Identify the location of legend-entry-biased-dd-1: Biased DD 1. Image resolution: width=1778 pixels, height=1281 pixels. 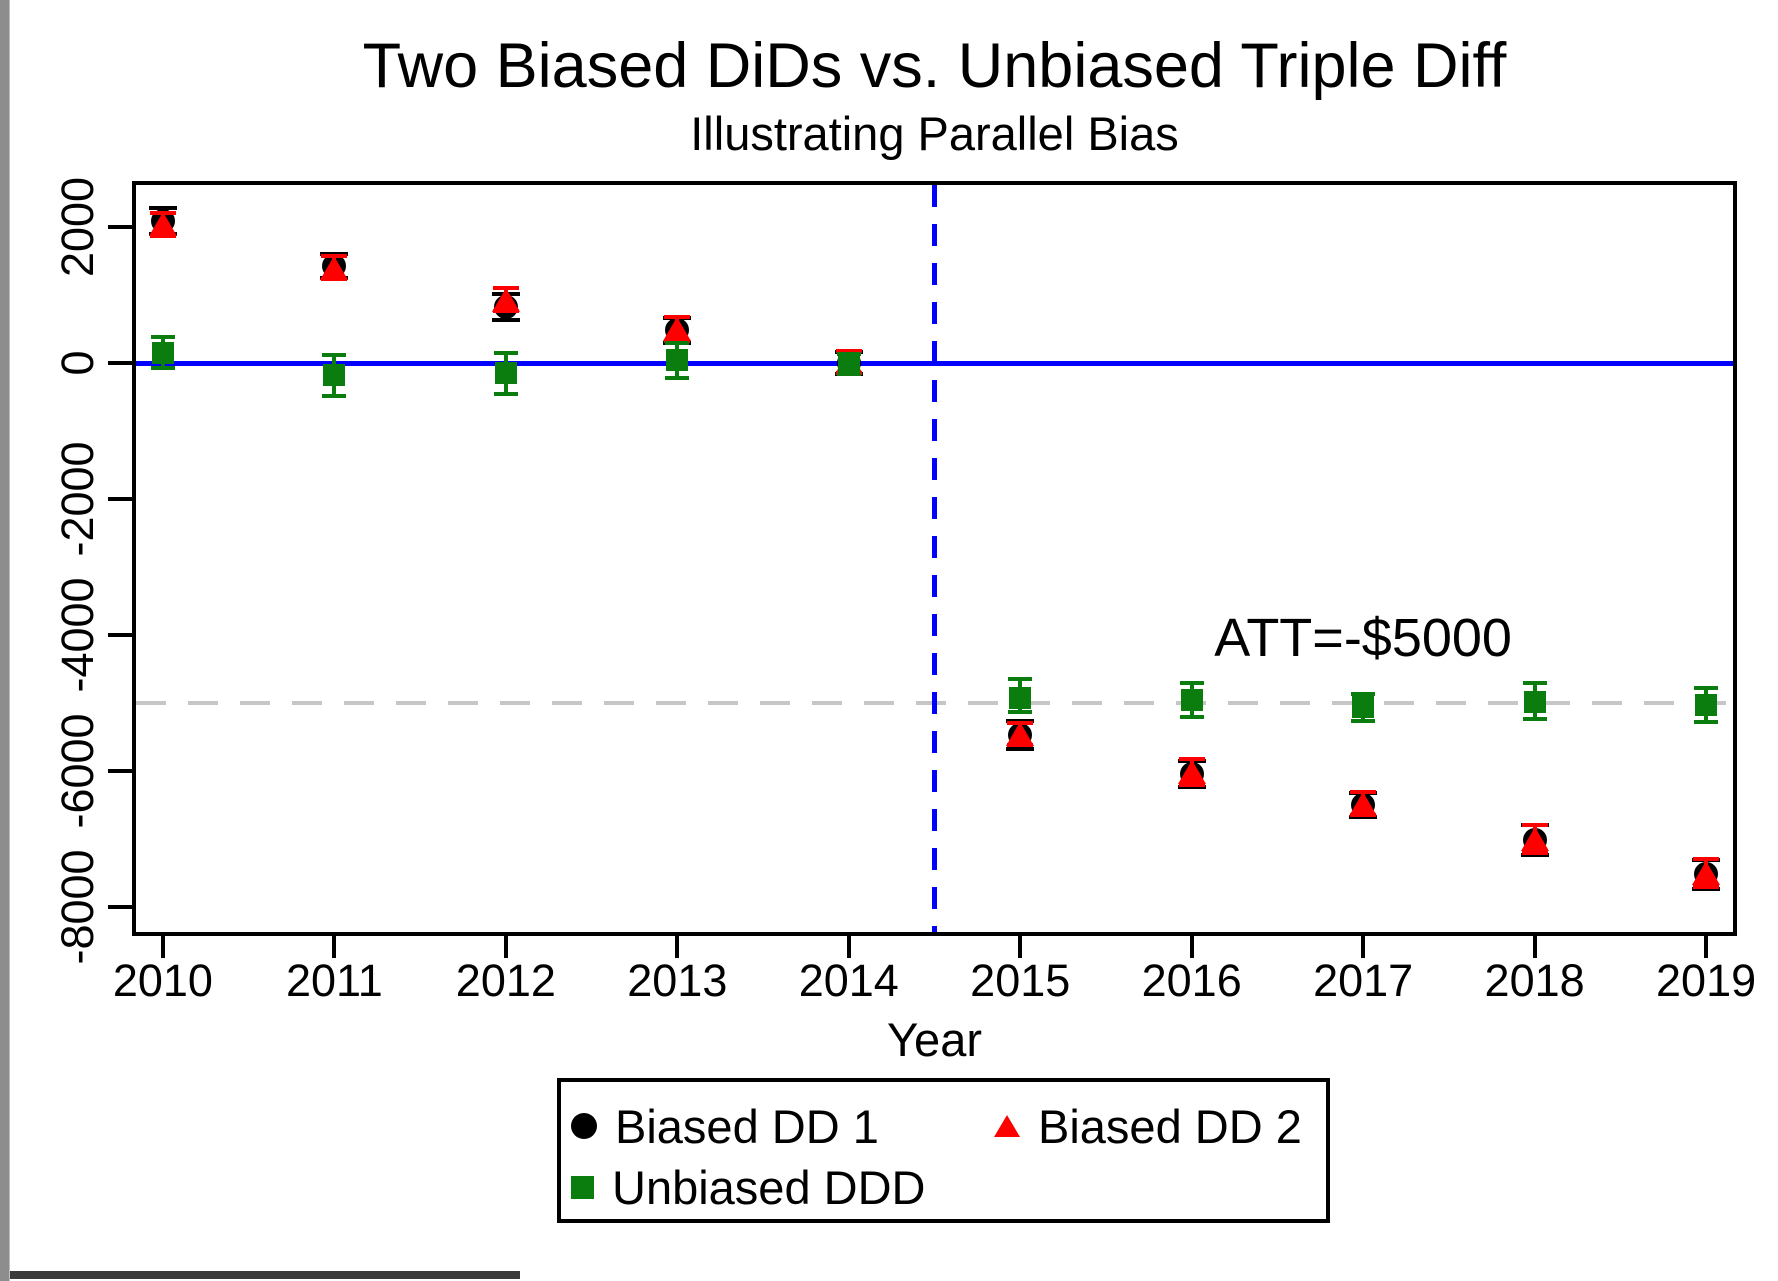
(725, 1126).